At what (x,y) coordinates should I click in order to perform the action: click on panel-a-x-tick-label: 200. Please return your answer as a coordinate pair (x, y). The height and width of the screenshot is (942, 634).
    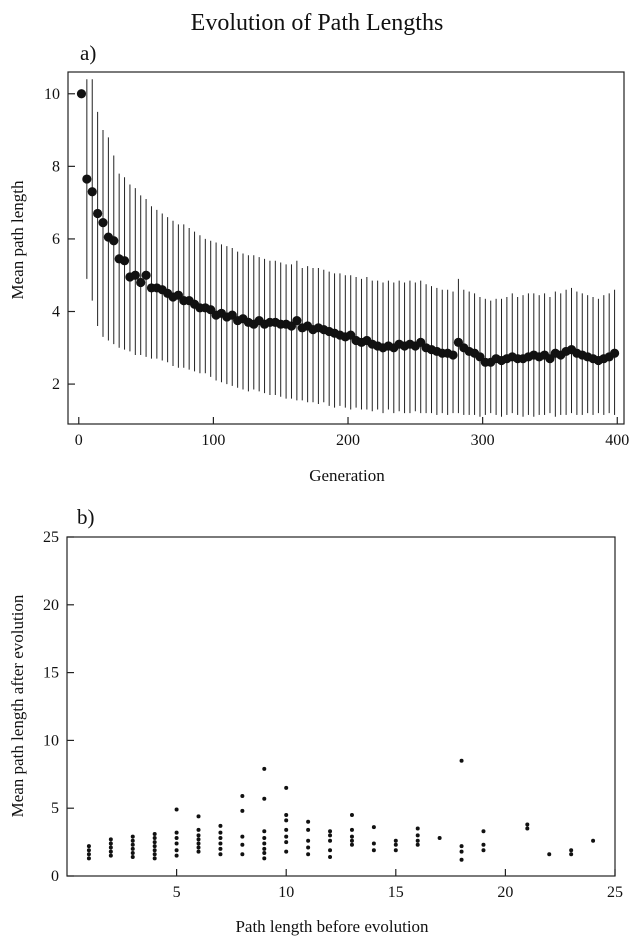
    Looking at the image, I should click on (348, 440).